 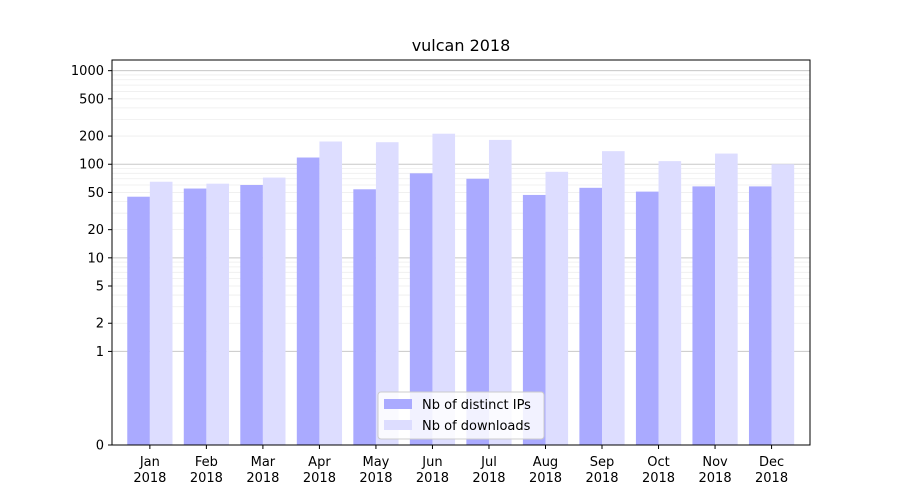 What do you see at coordinates (771, 470) in the screenshot?
I see `x-tick-label: Dec 2018` at bounding box center [771, 470].